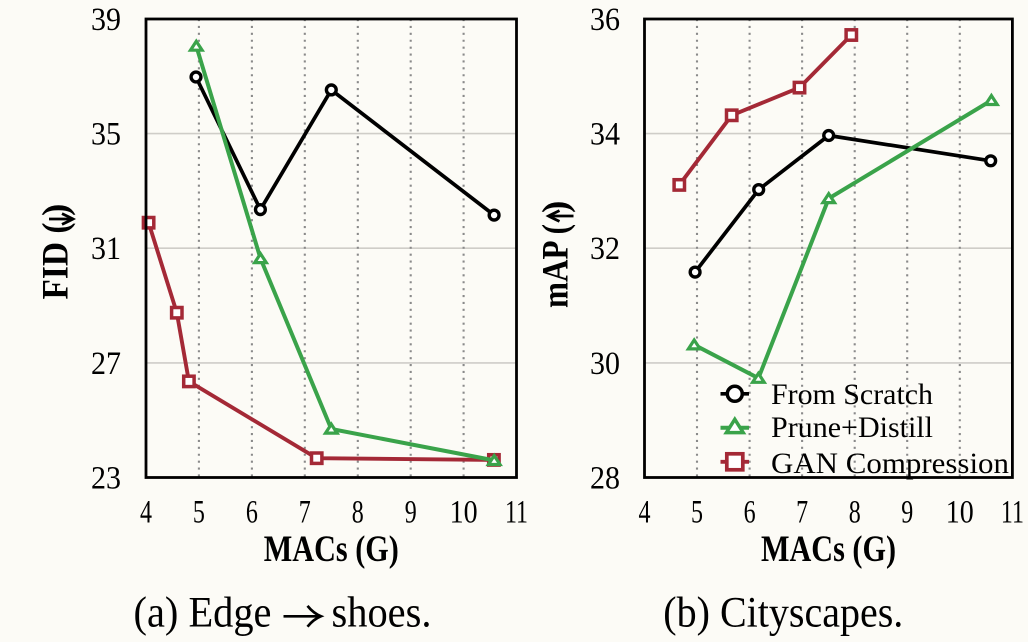 Image resolution: width=1028 pixels, height=642 pixels. Describe the element at coordinates (382, 613) in the screenshot. I see `svg-text: shoes.` at that location.